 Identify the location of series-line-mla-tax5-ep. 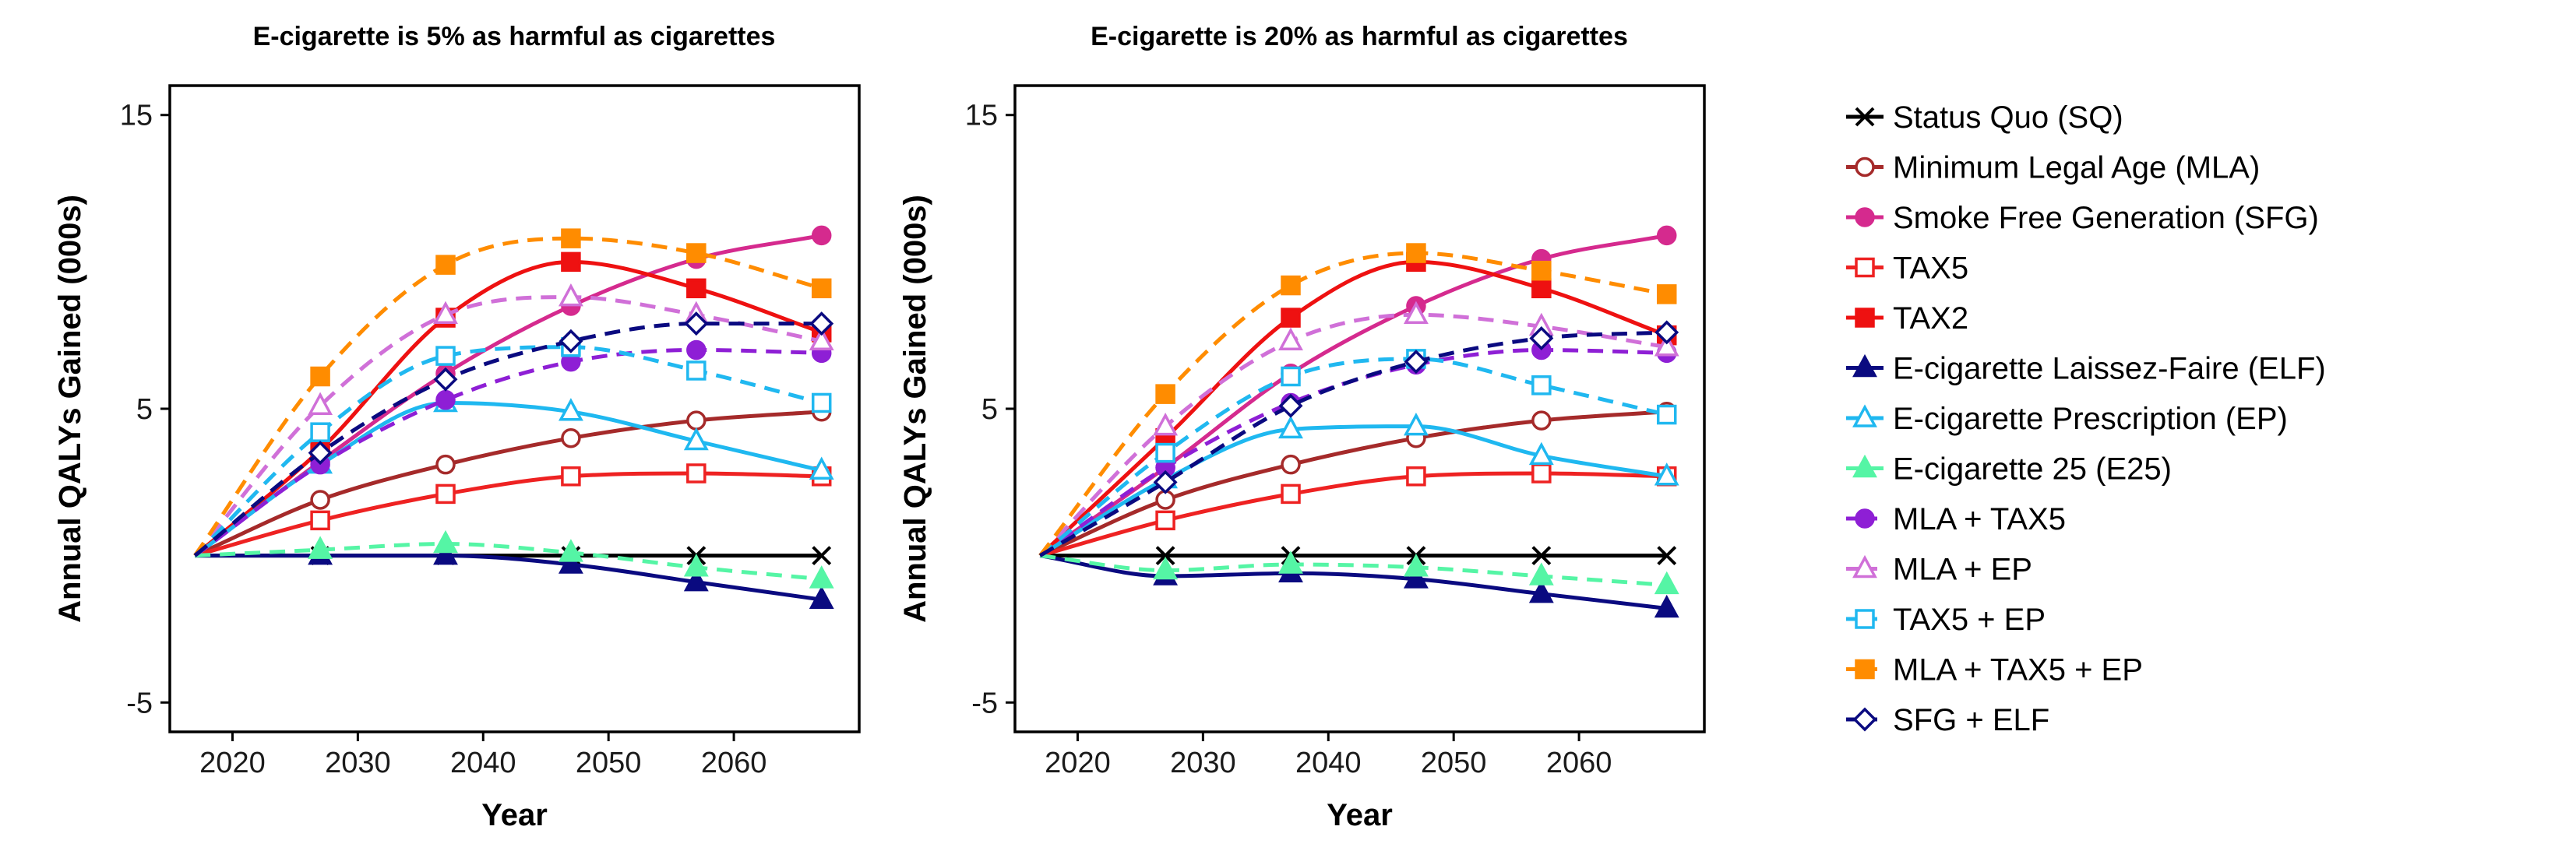
(508, 396).